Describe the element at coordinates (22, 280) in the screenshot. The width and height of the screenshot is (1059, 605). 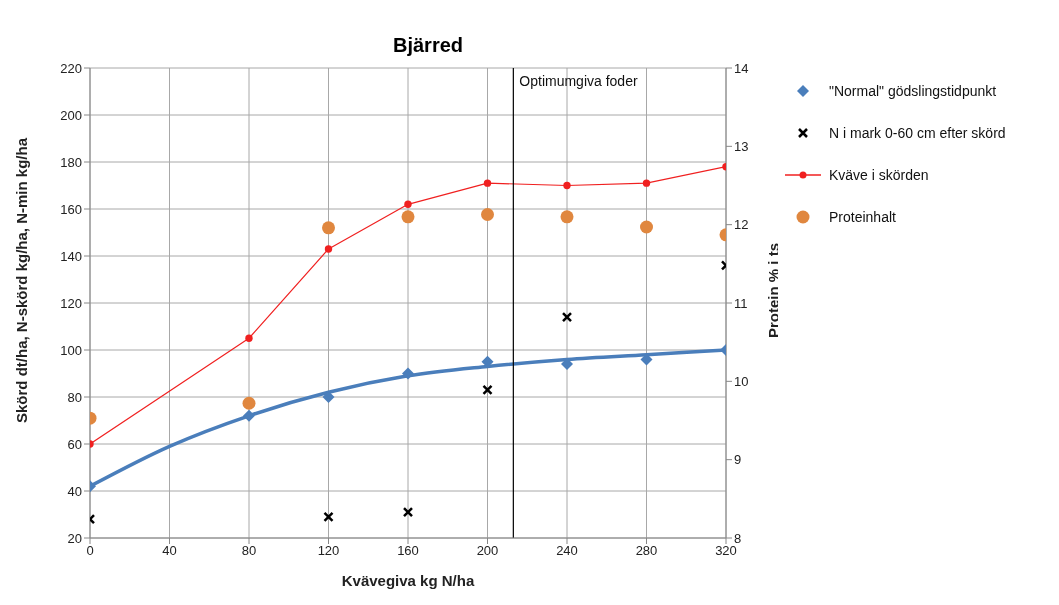
I see `y-axis-title: Skörd dt/ha, N-skörd kg/ha, N-min kg/ha` at that location.